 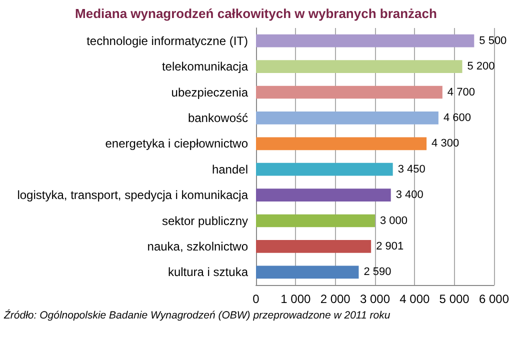 I want to click on data-label: 4 700, so click(x=461, y=92).